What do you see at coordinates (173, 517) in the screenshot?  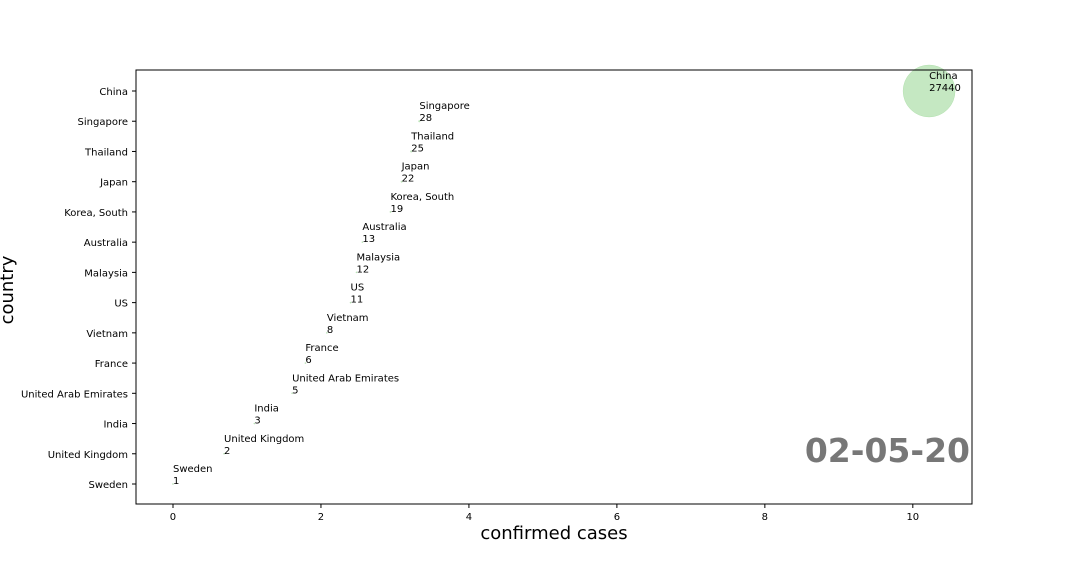 I see `x-tick-label: 0` at bounding box center [173, 517].